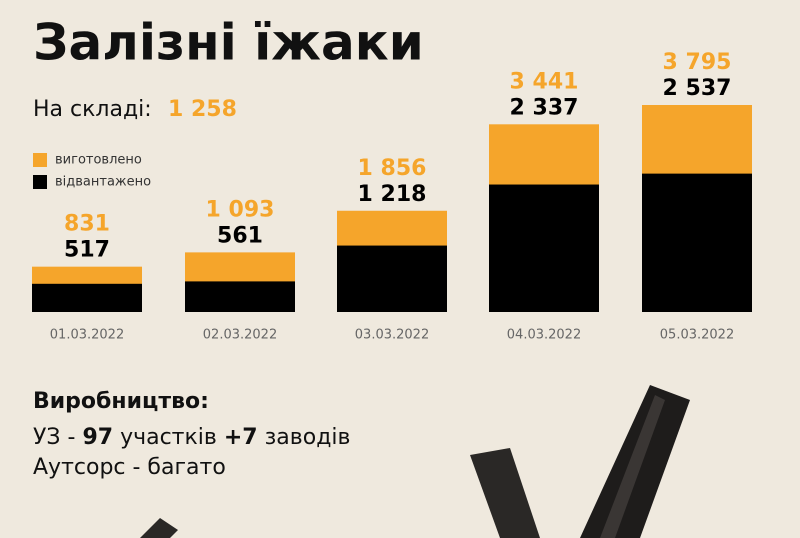  Describe the element at coordinates (228, 43) in the screenshot. I see `title: Залізні їжаки` at that location.